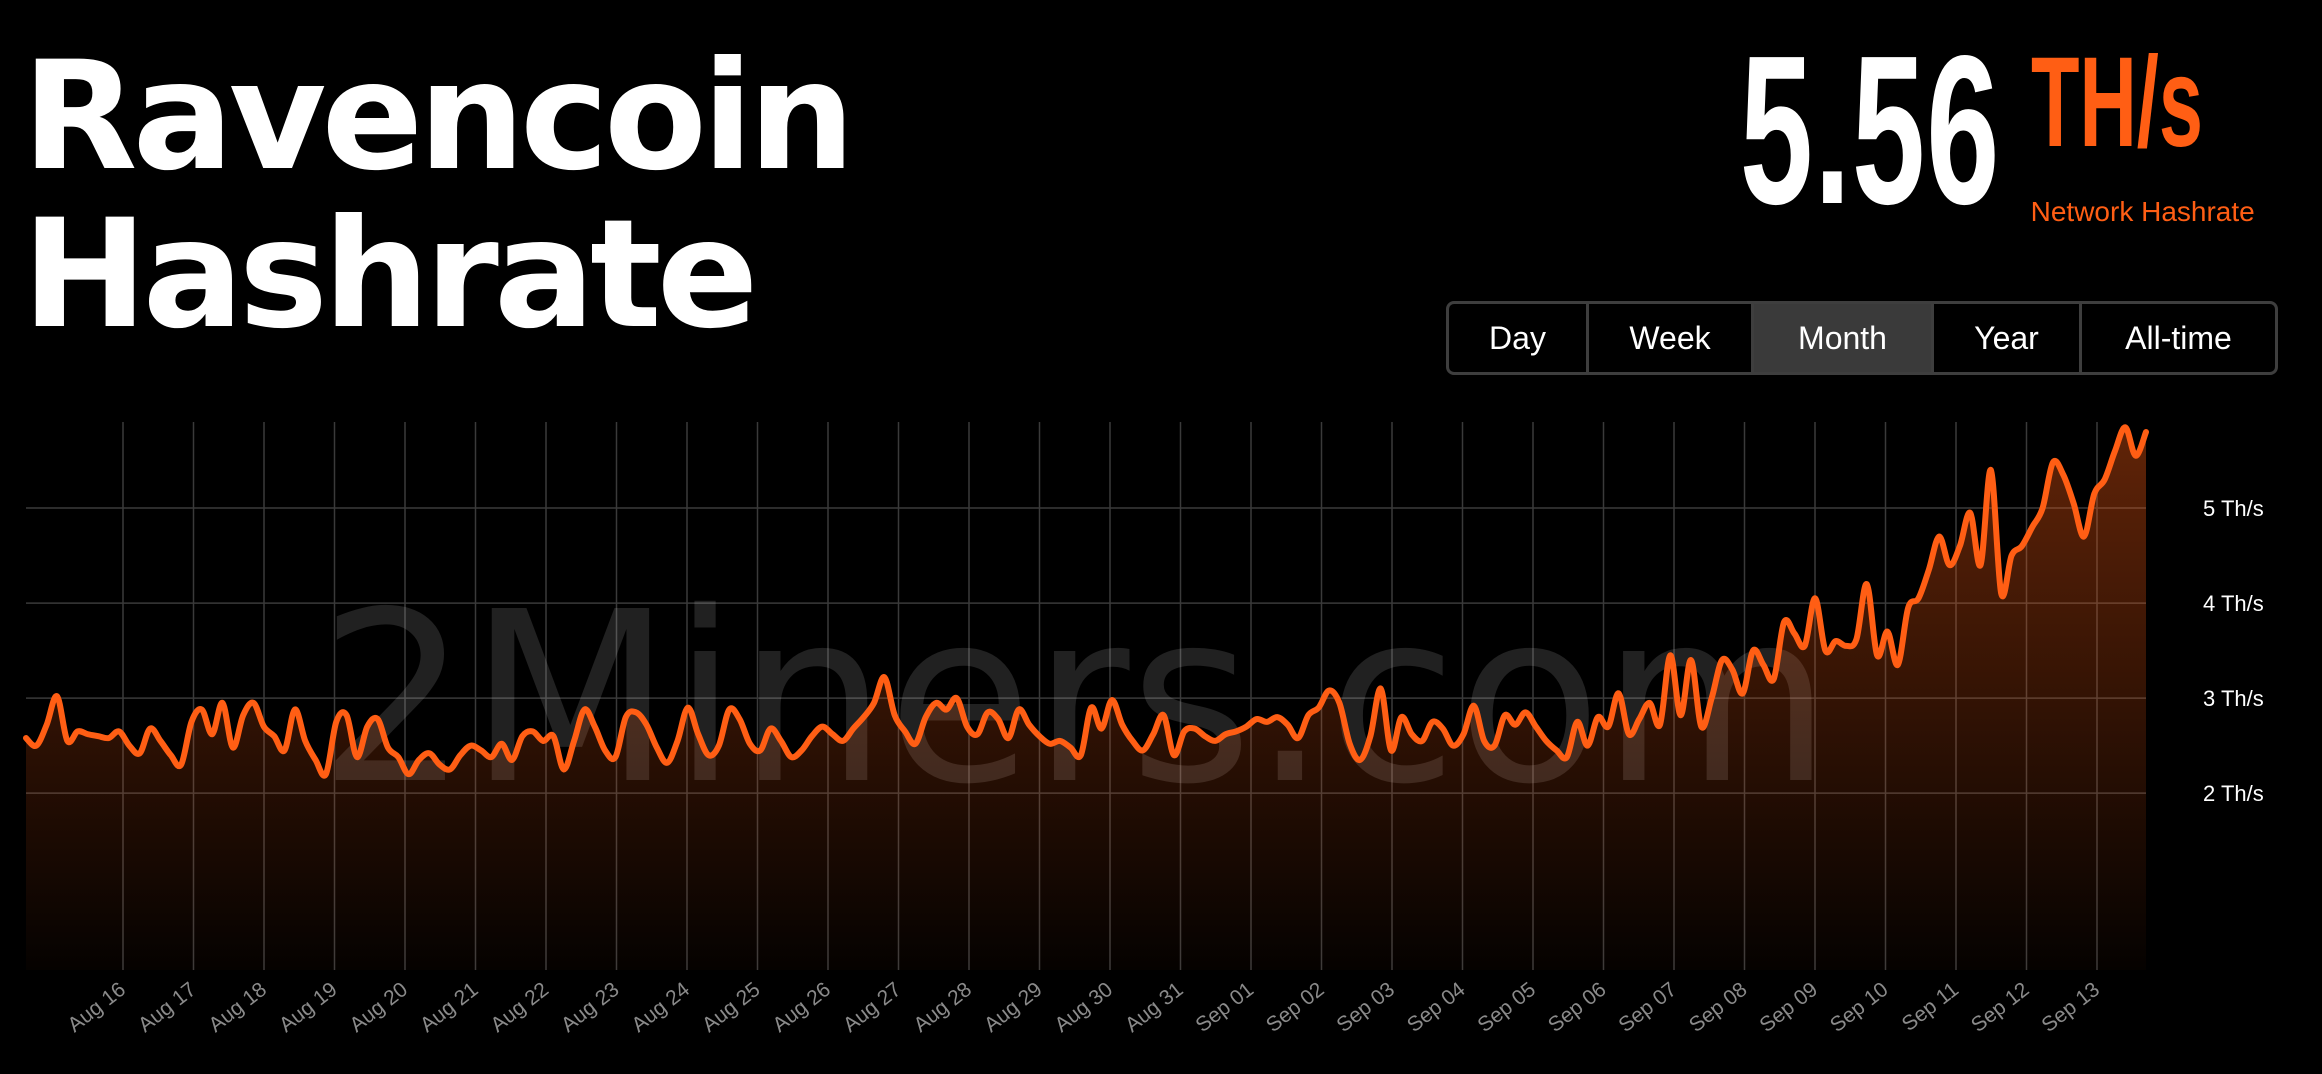 This screenshot has height=1074, width=2322. What do you see at coordinates (1718, 1007) in the screenshot?
I see `x-tick-label: Sep 08` at bounding box center [1718, 1007].